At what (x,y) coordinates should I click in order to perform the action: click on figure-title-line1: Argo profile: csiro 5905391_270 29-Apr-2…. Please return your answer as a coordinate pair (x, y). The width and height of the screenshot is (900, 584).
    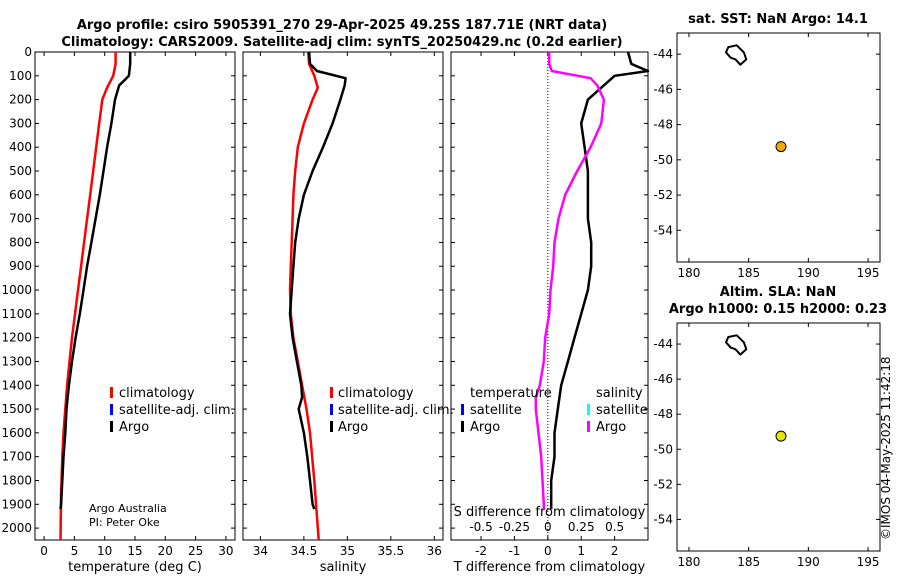
    Looking at the image, I should click on (342, 25).